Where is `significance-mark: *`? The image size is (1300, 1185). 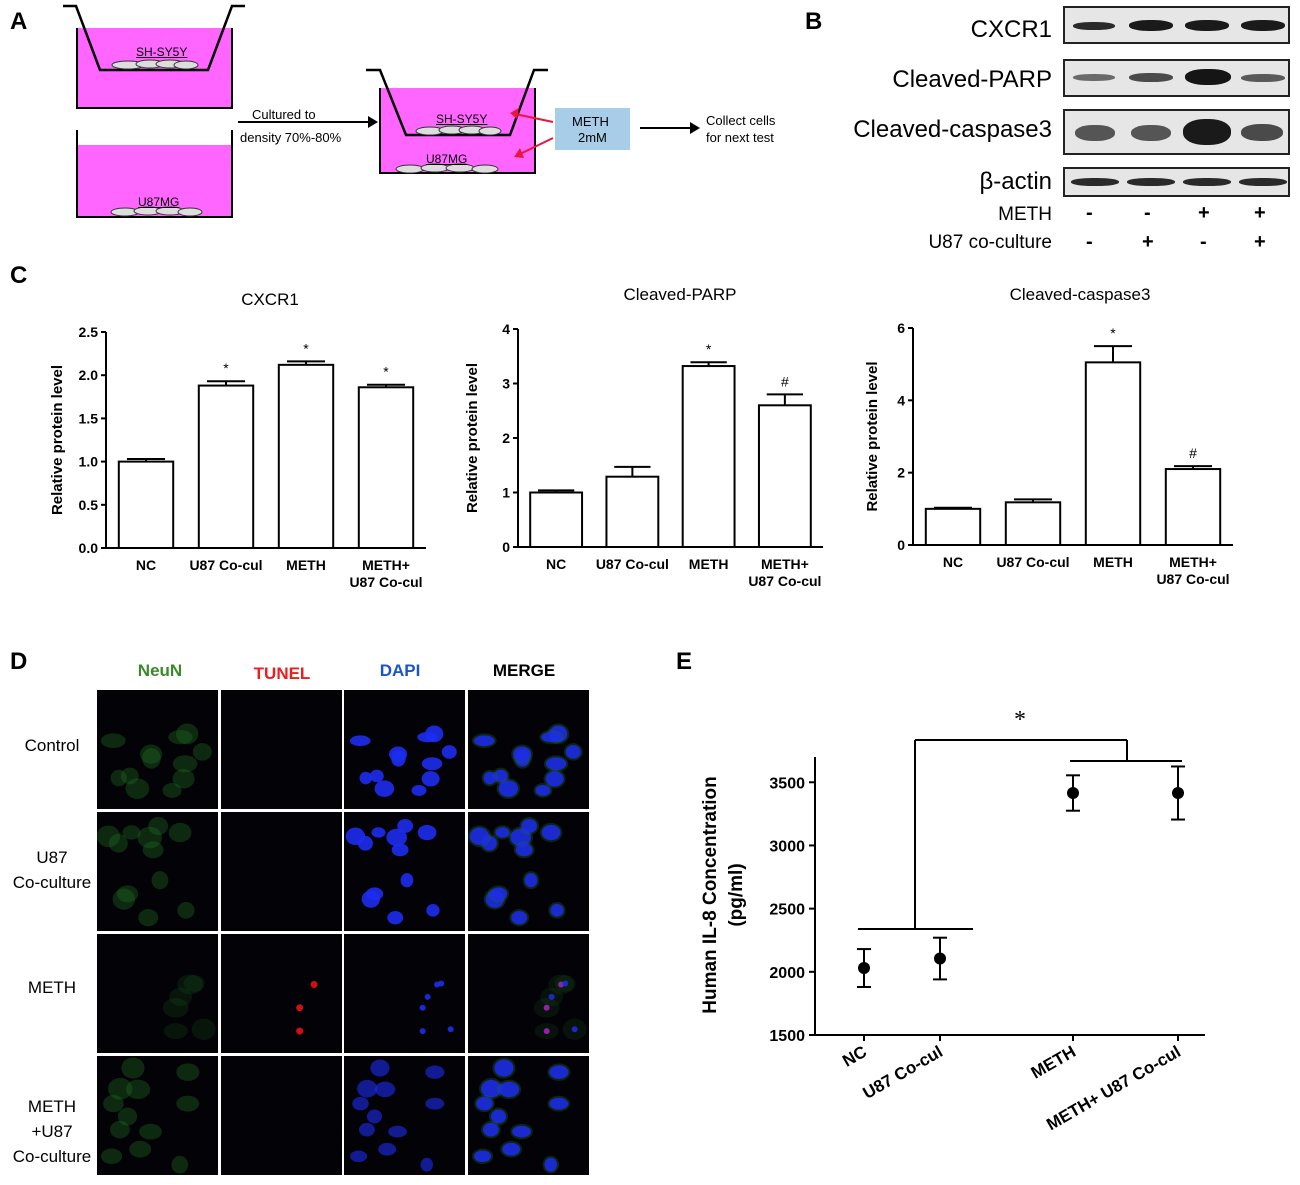
significance-mark: * is located at coordinates (386, 372).